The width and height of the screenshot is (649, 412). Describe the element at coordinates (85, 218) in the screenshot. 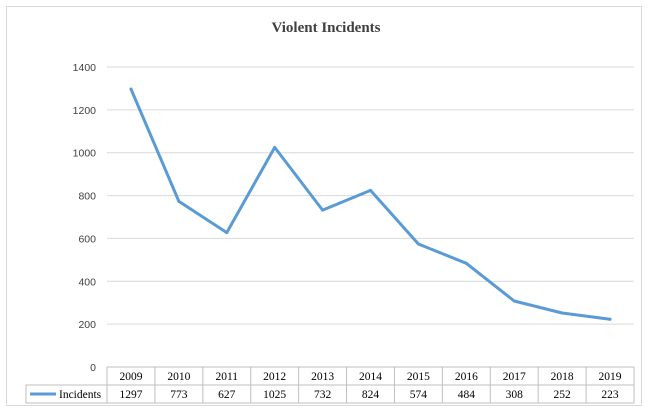

I see `y-axis-ticks: 0 200 400 600 800 1000 1200 1400` at that location.